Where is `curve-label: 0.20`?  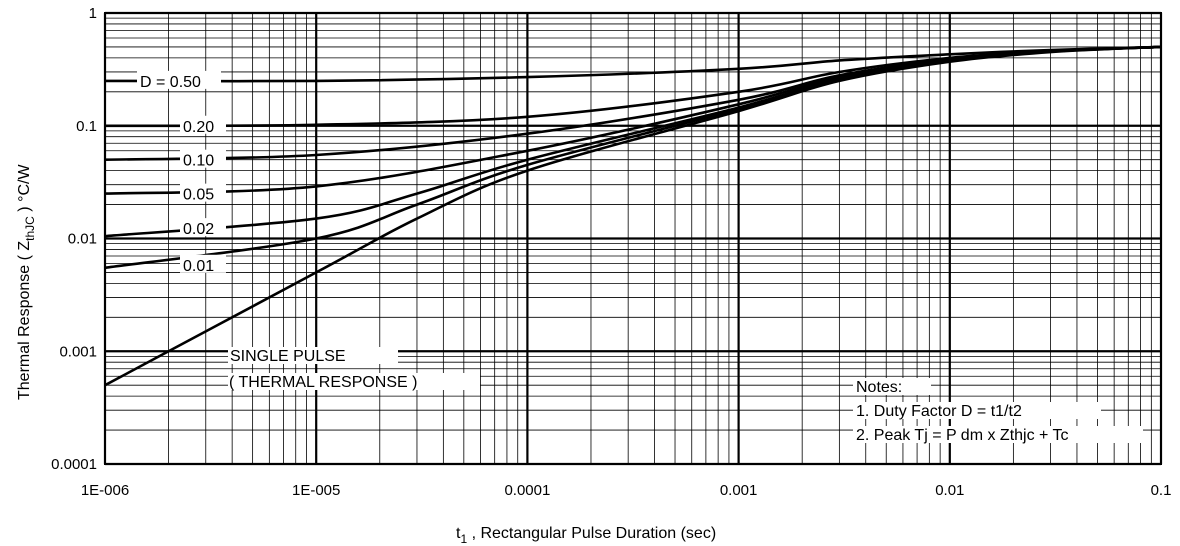
curve-label: 0.20 is located at coordinates (198, 127).